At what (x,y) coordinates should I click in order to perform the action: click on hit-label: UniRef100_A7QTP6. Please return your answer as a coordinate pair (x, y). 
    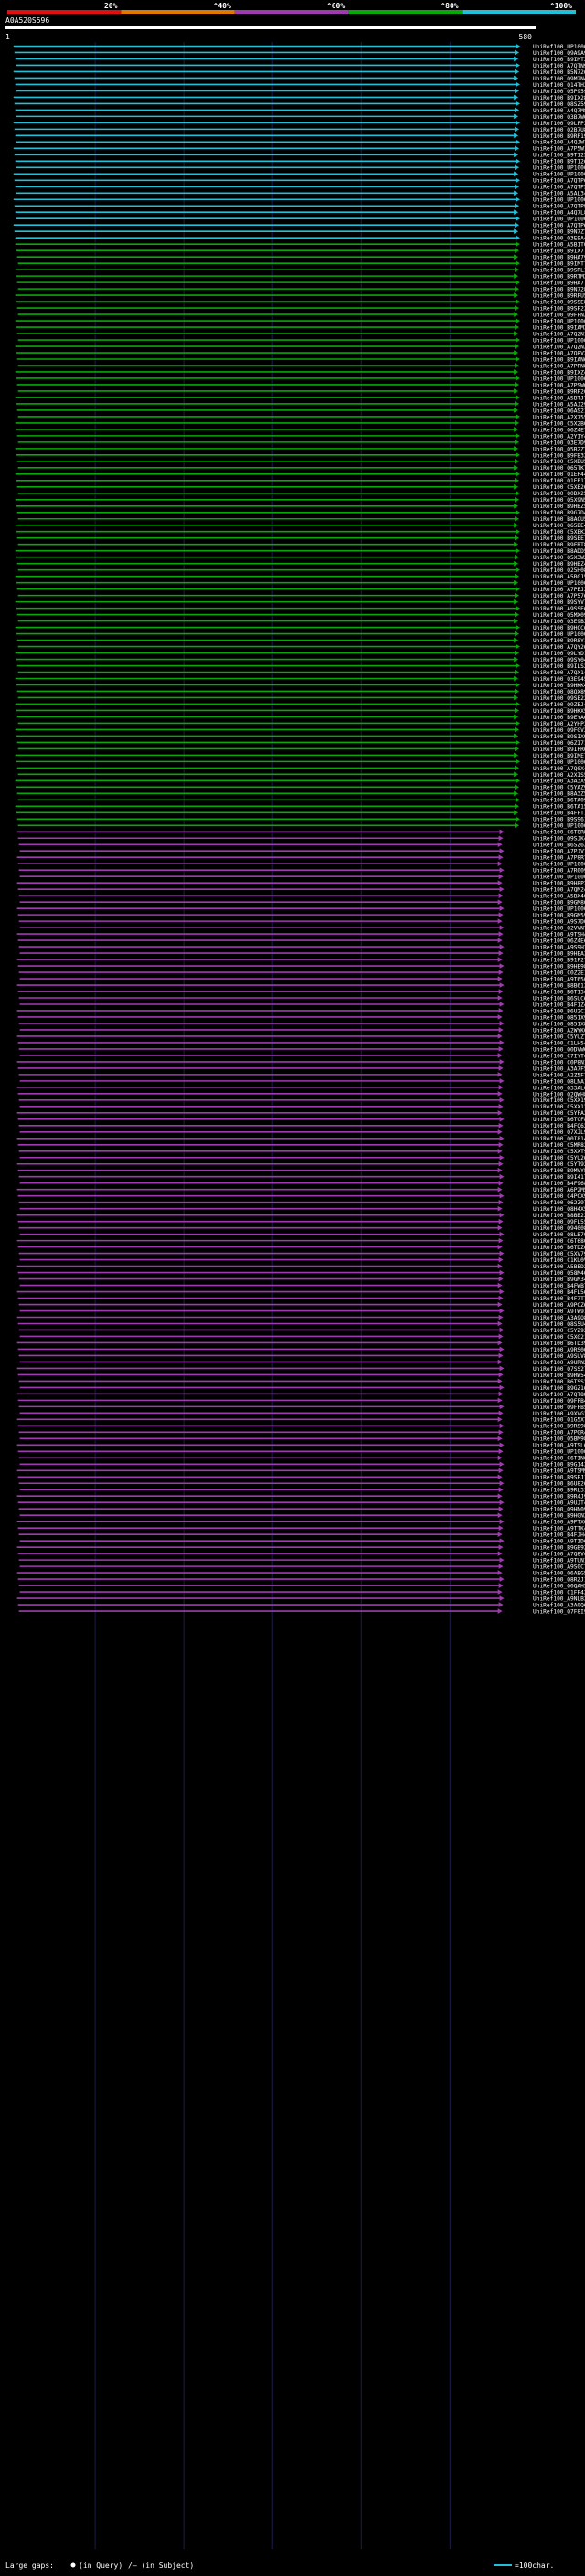
    Looking at the image, I should click on (559, 226).